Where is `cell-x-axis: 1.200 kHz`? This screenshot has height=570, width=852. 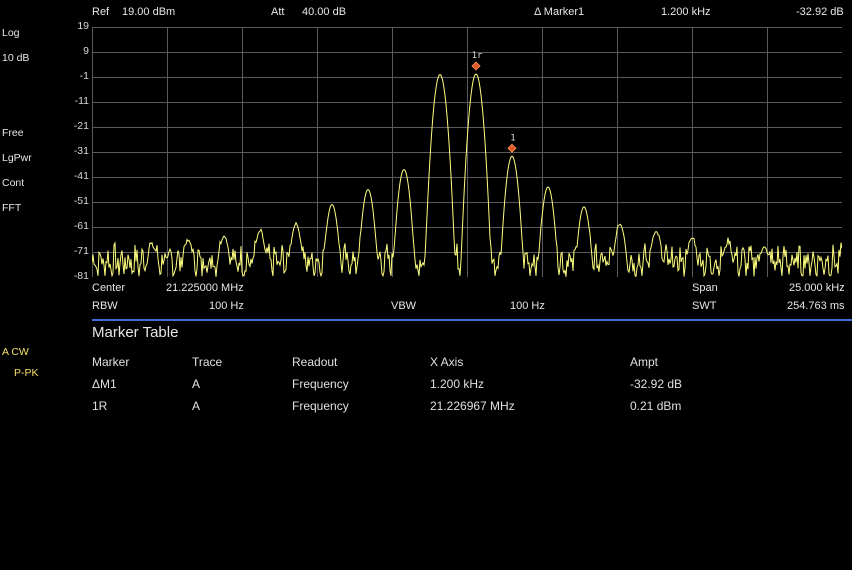
cell-x-axis: 1.200 kHz is located at coordinates (457, 384).